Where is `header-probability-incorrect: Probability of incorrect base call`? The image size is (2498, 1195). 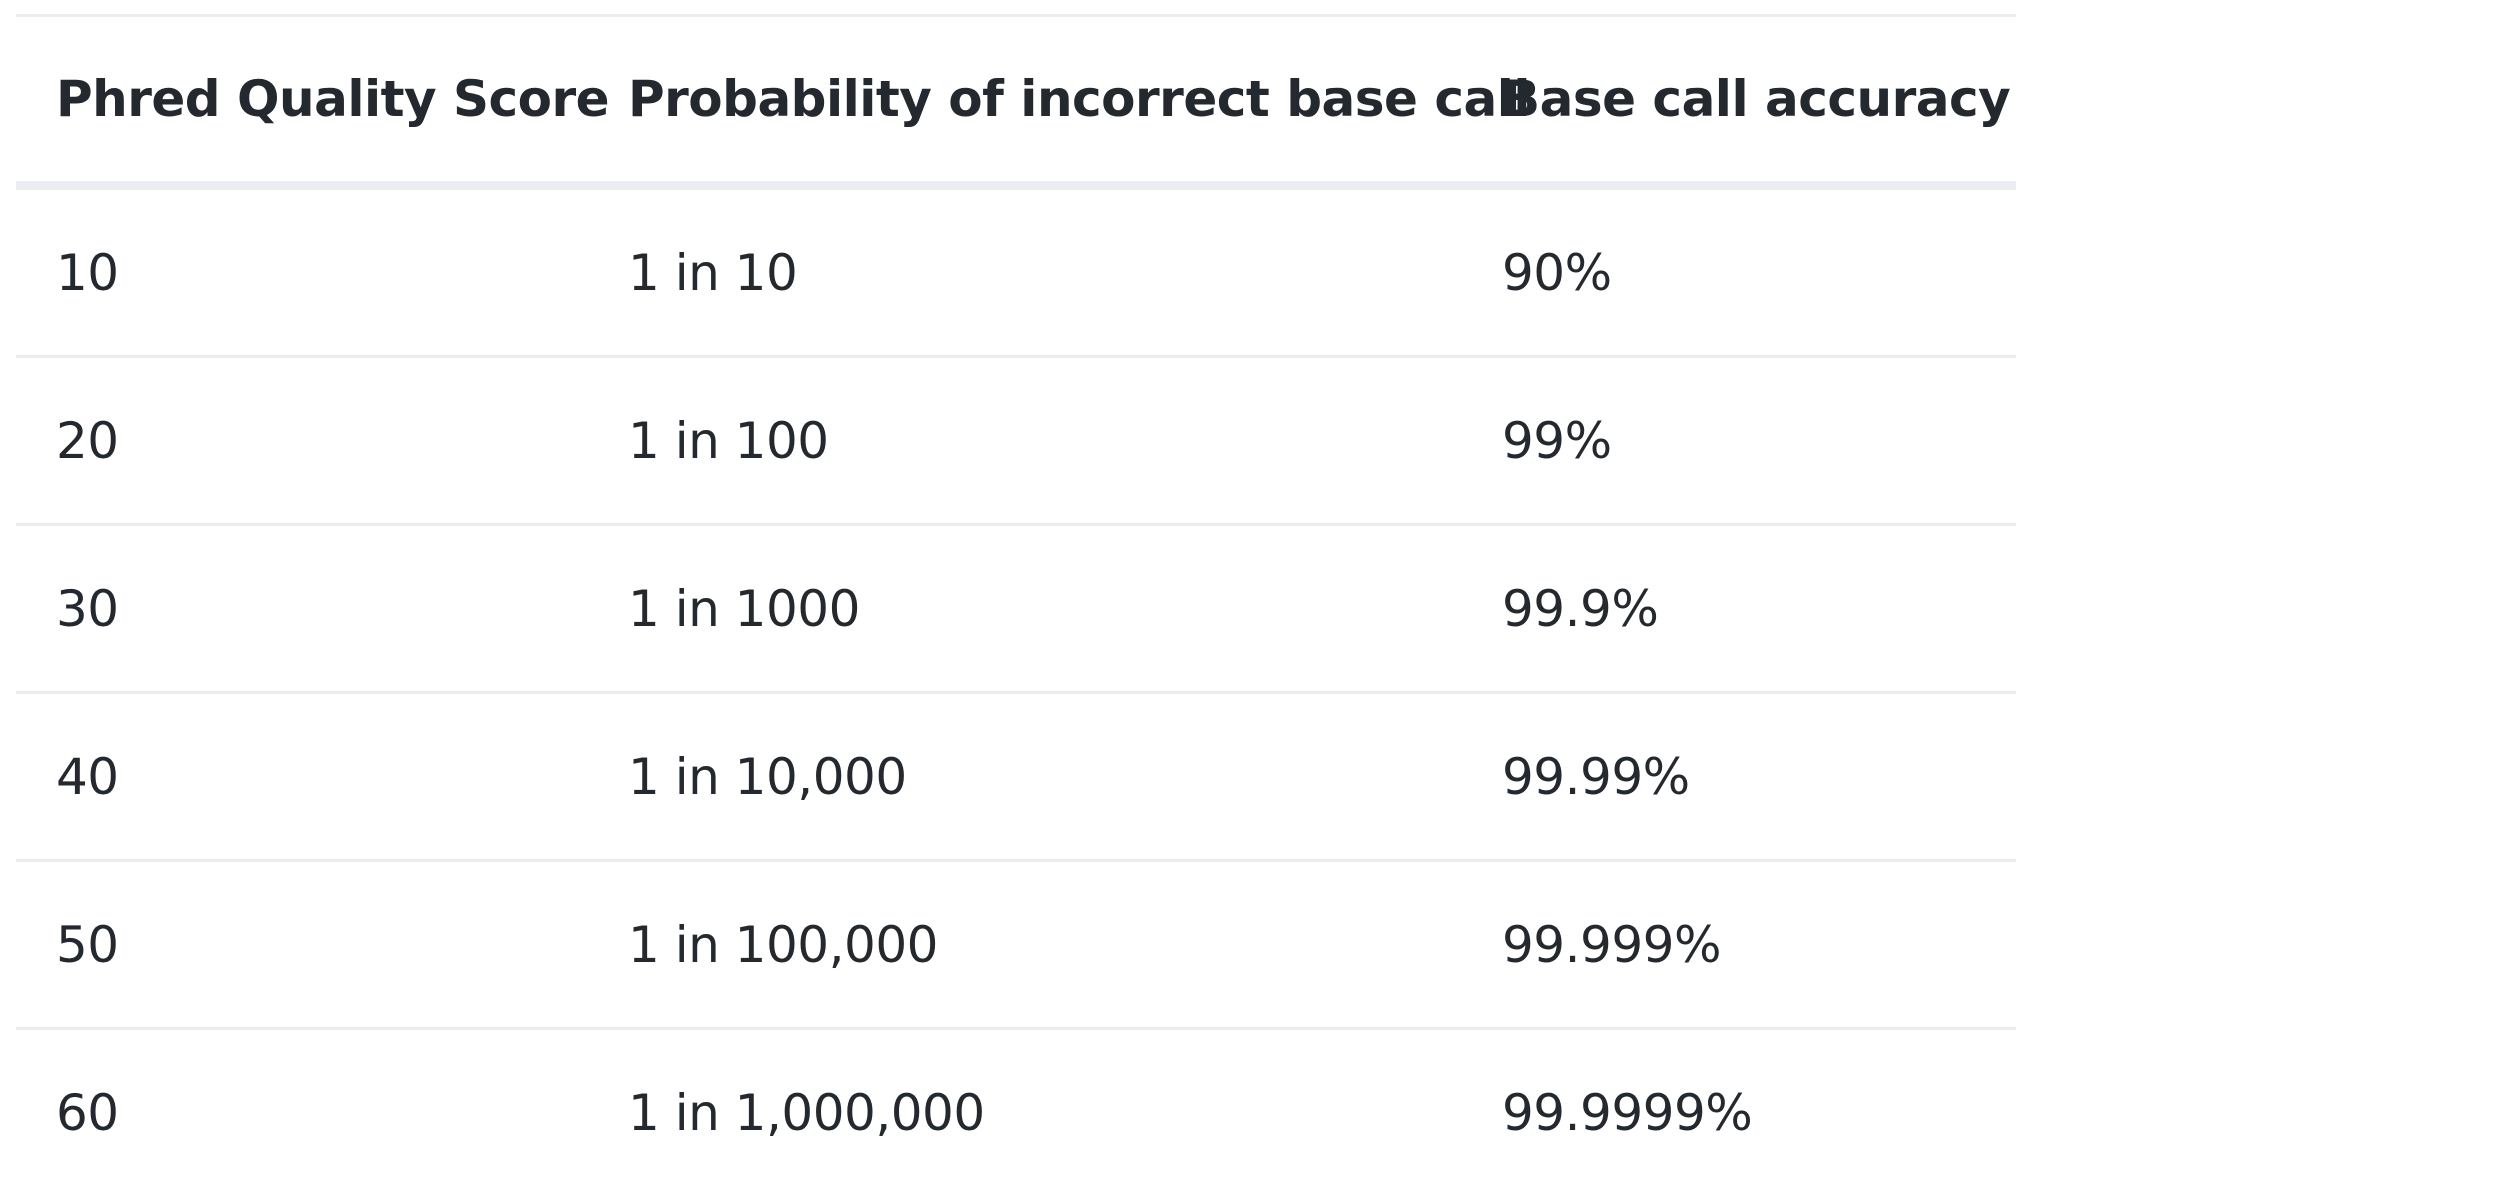
header-probability-incorrect: Probability of incorrect base call is located at coordinates (1025, 101).